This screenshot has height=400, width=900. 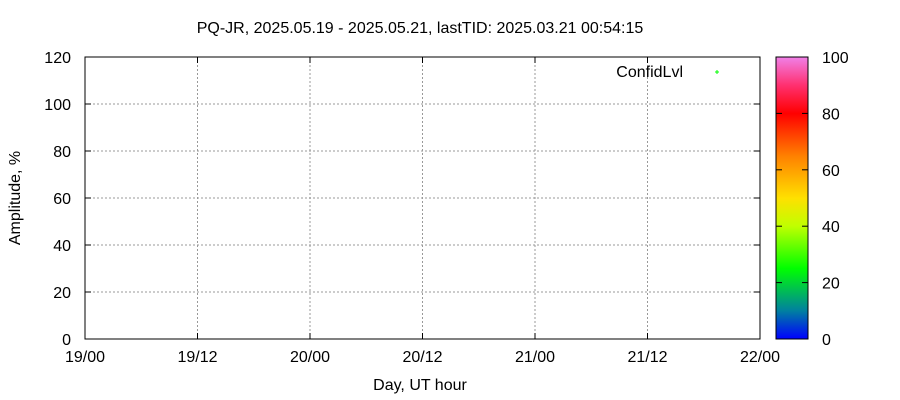 I want to click on y-tick-label: 100, so click(x=57, y=105).